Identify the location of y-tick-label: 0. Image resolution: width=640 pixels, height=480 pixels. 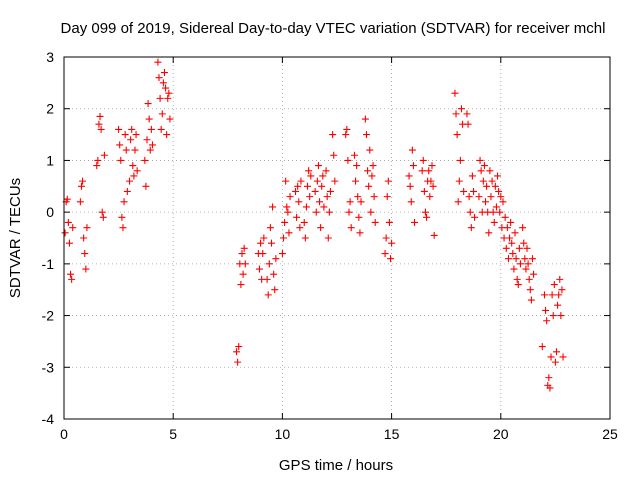
(50, 212).